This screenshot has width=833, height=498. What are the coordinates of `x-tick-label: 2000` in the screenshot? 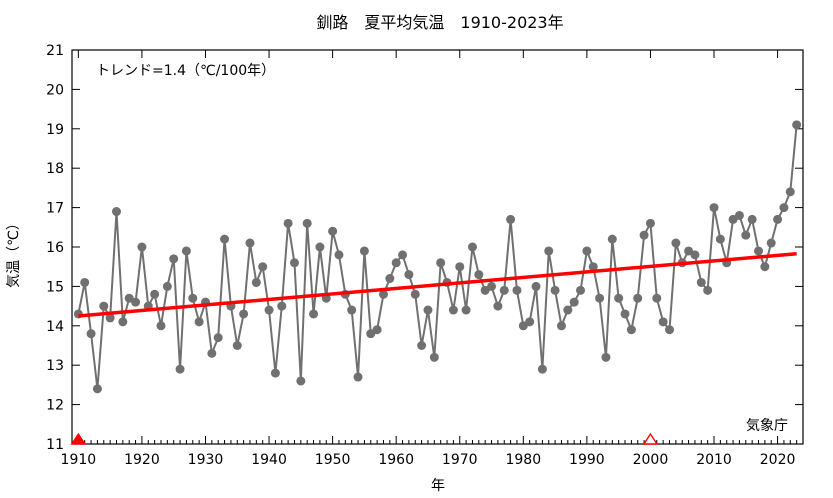 It's located at (651, 460).